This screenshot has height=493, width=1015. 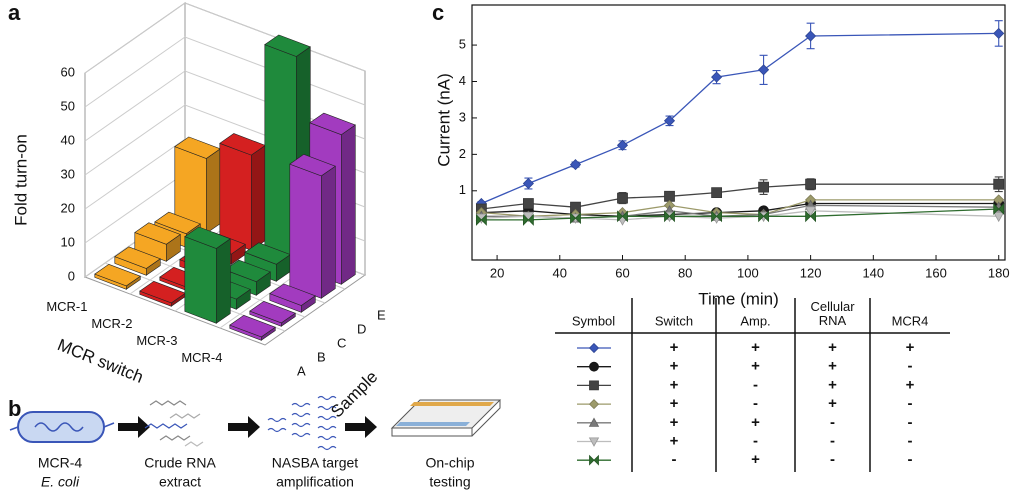 What do you see at coordinates (66, 306) in the screenshot?
I see `row-label: MCR-1` at bounding box center [66, 306].